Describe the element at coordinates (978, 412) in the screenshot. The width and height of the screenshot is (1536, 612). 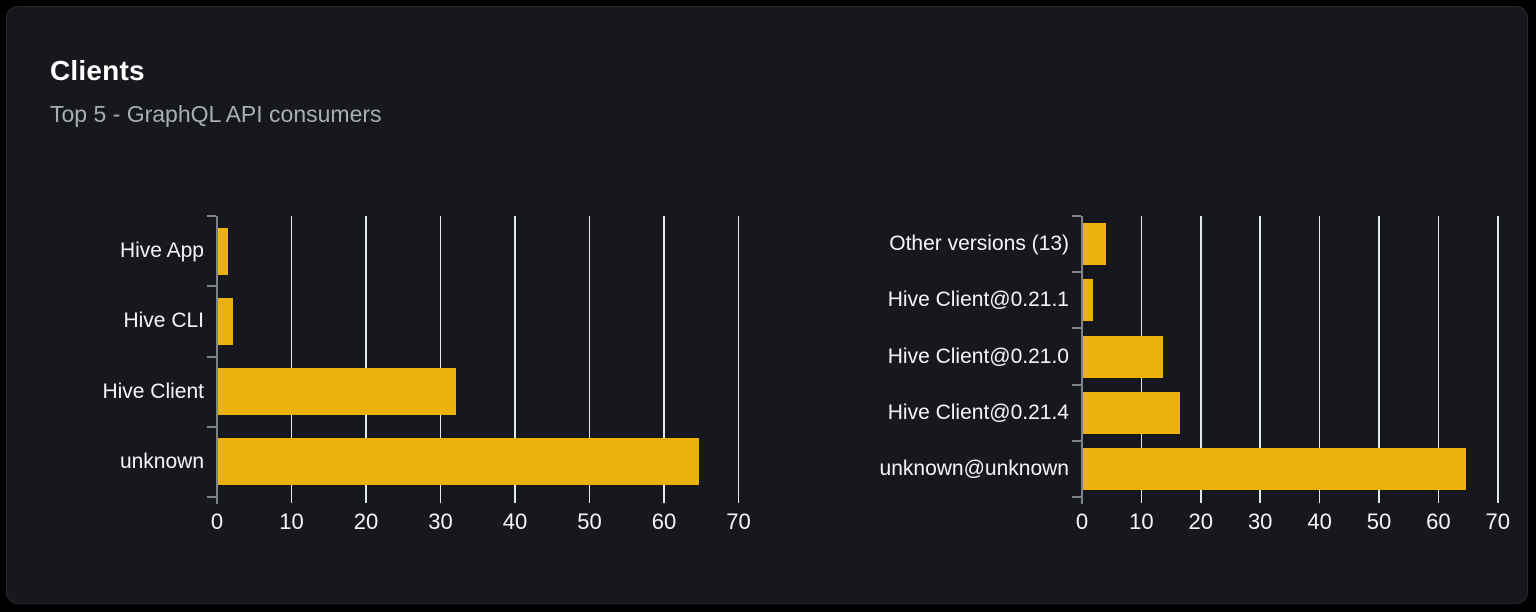
I see `category-label: Hive Client@0.21.4` at that location.